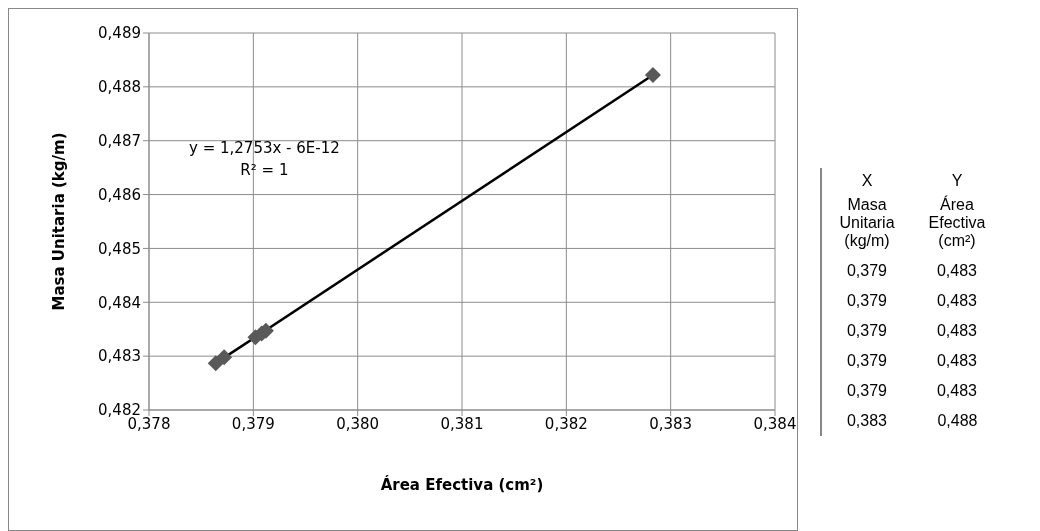  I want to click on x-tick-label: 0,381, so click(462, 423).